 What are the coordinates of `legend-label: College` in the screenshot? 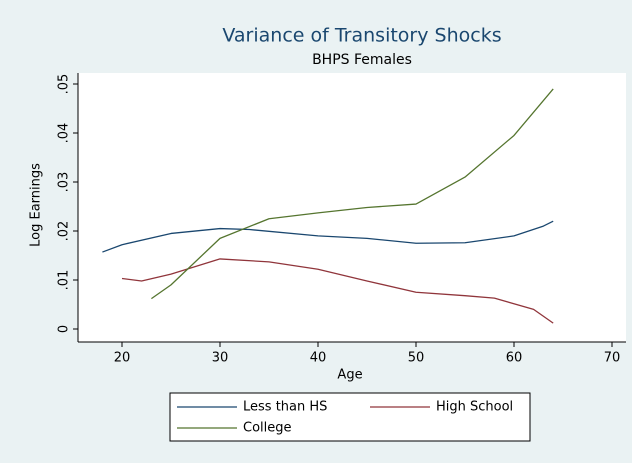 It's located at (267, 428).